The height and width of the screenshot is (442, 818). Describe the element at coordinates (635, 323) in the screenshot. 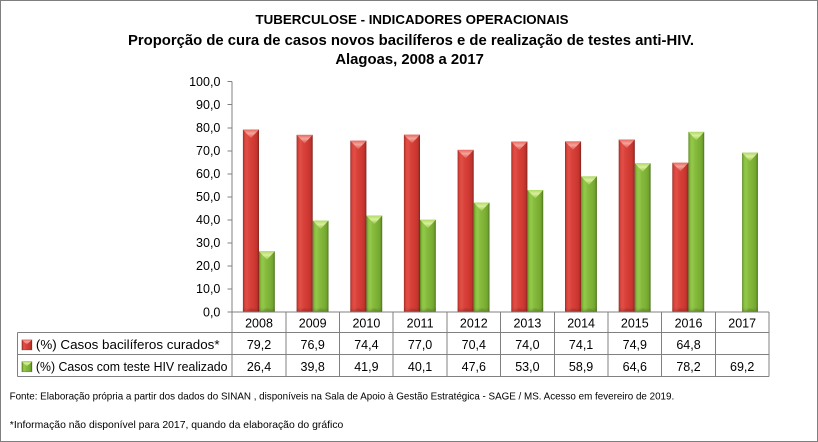

I see `svg-text: 2015` at that location.